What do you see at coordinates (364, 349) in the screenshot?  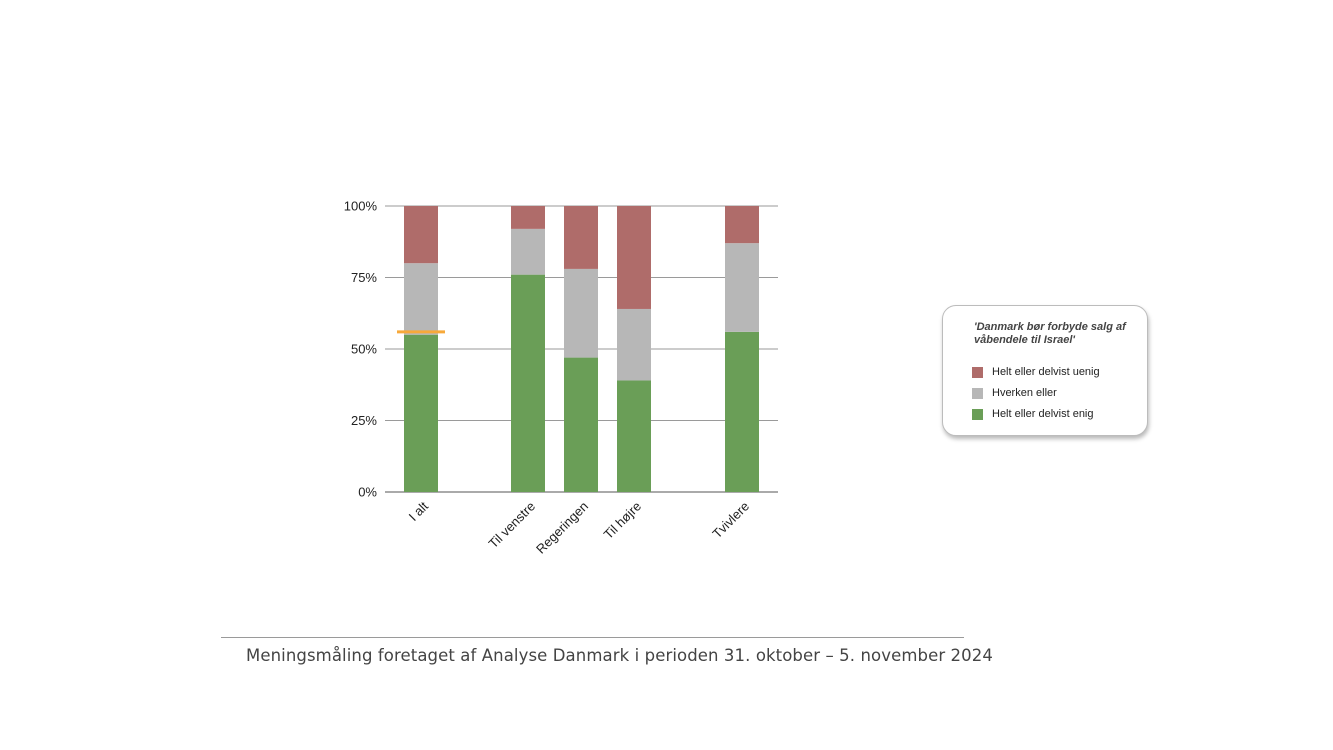 I see `y-tick-label: 50%` at bounding box center [364, 349].